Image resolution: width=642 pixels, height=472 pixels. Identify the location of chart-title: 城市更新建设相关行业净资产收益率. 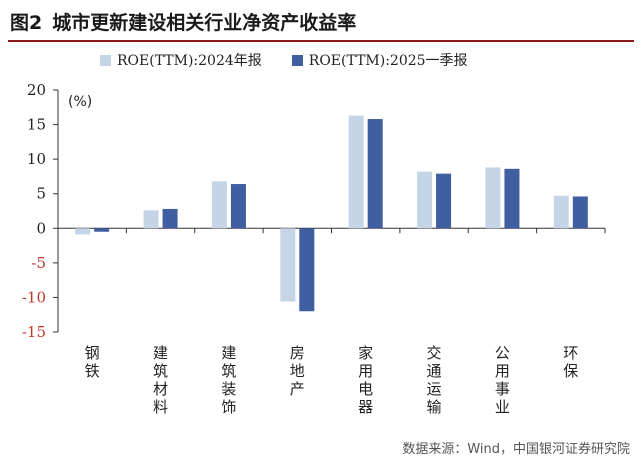
(204, 23).